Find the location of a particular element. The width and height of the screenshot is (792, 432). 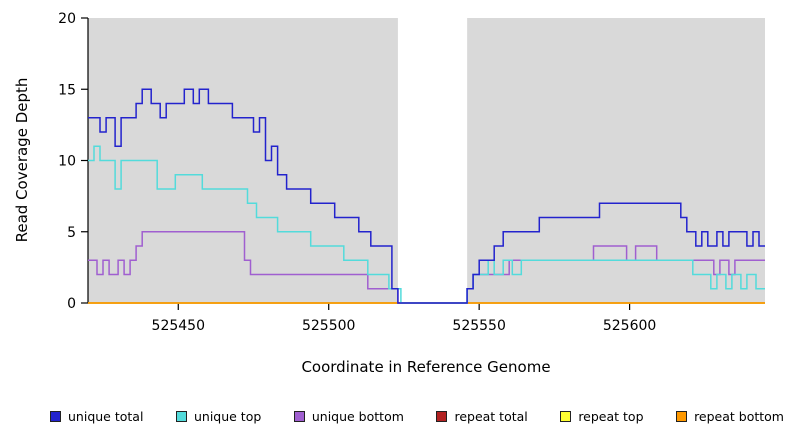

y-axis-title: Read Coverage Depth is located at coordinates (22, 160).